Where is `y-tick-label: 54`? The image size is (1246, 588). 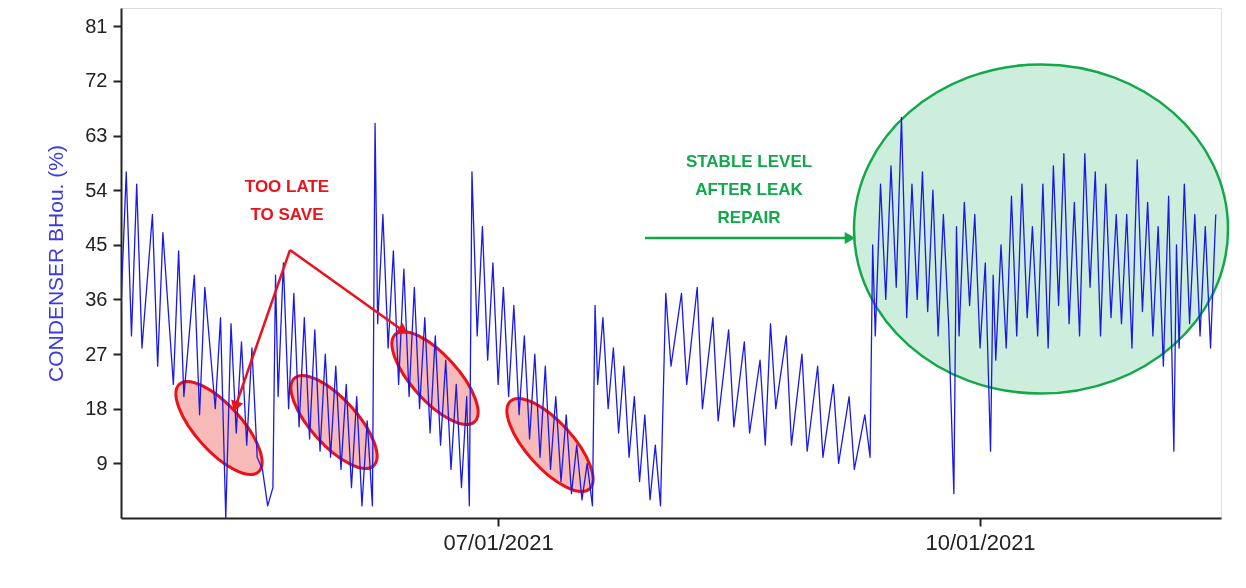
y-tick-label: 54 is located at coordinates (96, 189).